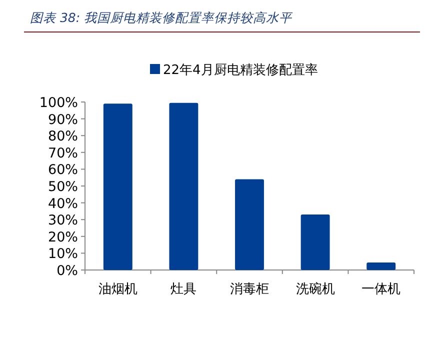 The image size is (436, 342). What do you see at coordinates (183, 289) in the screenshot?
I see `x-tick-label: 灶具` at bounding box center [183, 289].